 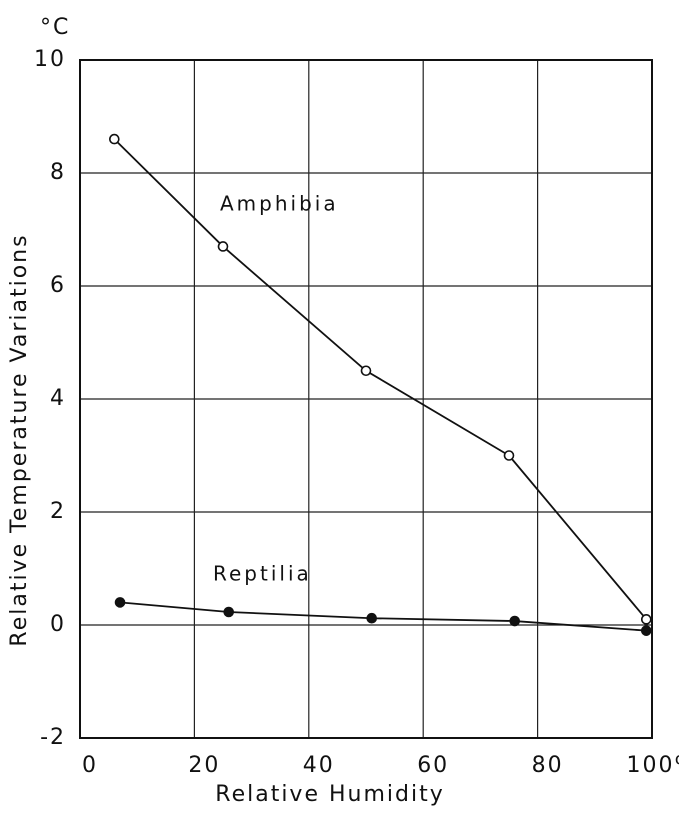 What do you see at coordinates (279, 204) in the screenshot?
I see `series-label: Amphibia` at bounding box center [279, 204].